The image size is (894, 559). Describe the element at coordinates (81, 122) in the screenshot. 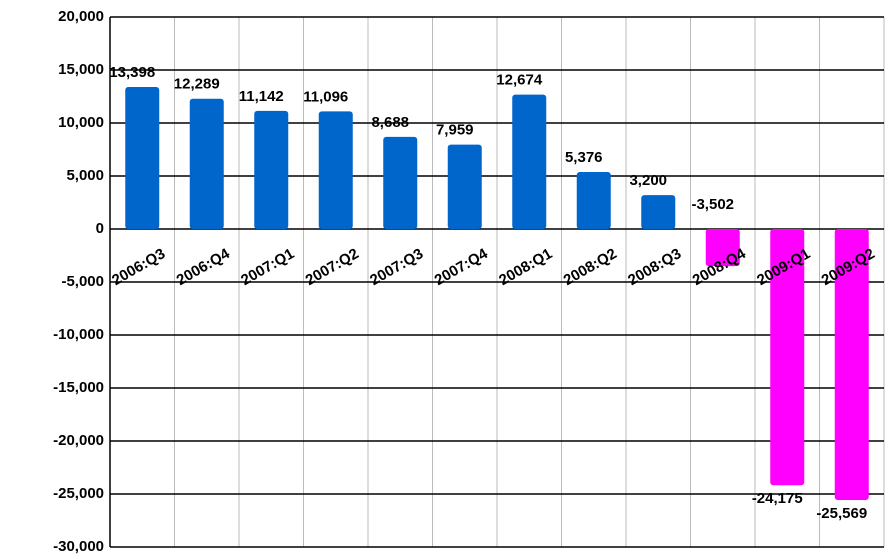

I see `y-tick-label: 10,000` at that location.